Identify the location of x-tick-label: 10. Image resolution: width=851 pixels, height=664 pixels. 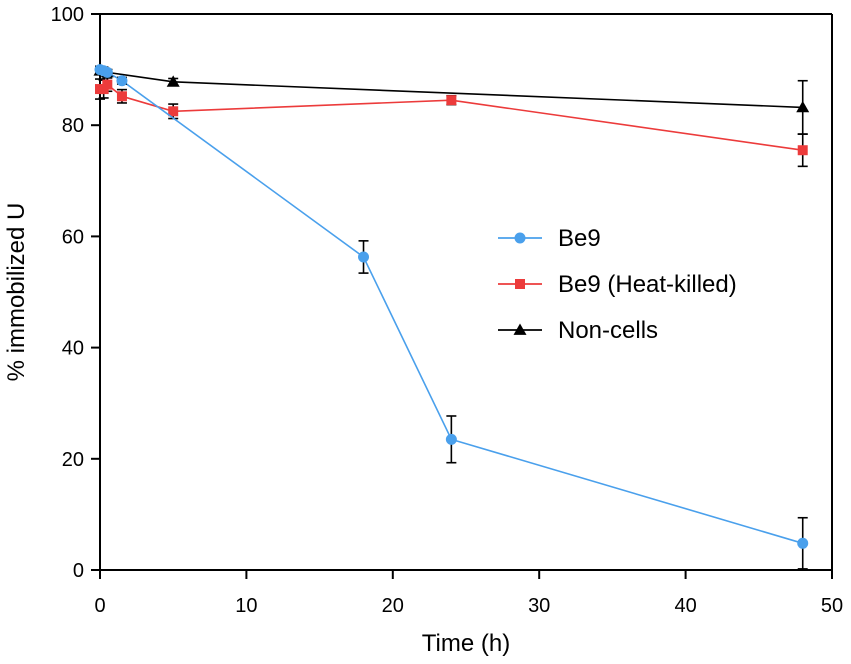
(246, 606).